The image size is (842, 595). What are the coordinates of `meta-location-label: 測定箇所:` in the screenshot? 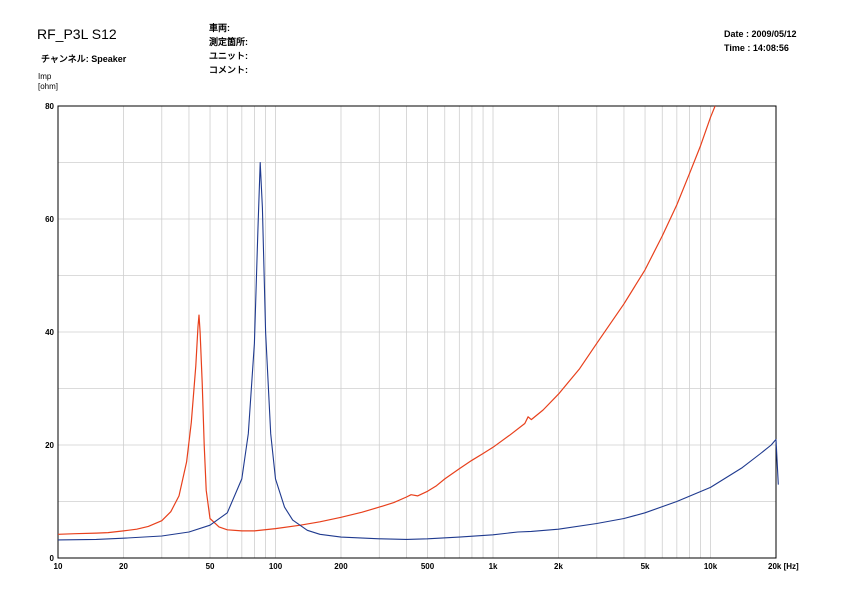 It's located at (228, 42).